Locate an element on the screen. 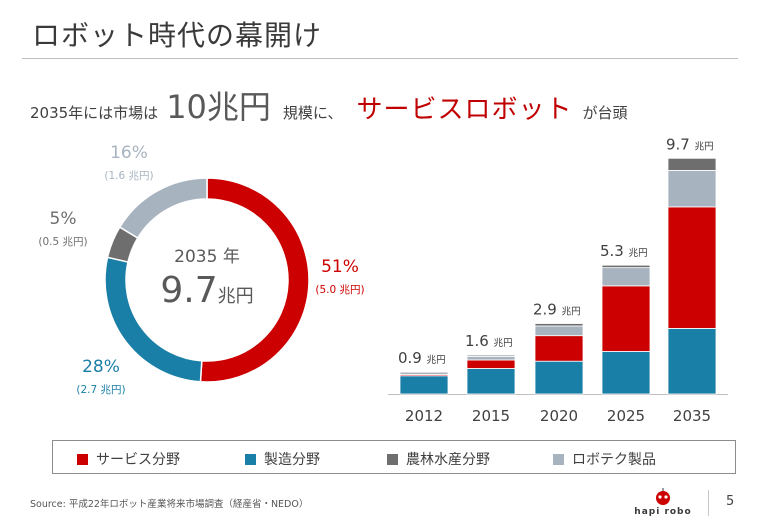 Image resolution: width=760 pixels, height=526 pixels. slice-value-label: (1.6 兆円) is located at coordinates (128, 176).